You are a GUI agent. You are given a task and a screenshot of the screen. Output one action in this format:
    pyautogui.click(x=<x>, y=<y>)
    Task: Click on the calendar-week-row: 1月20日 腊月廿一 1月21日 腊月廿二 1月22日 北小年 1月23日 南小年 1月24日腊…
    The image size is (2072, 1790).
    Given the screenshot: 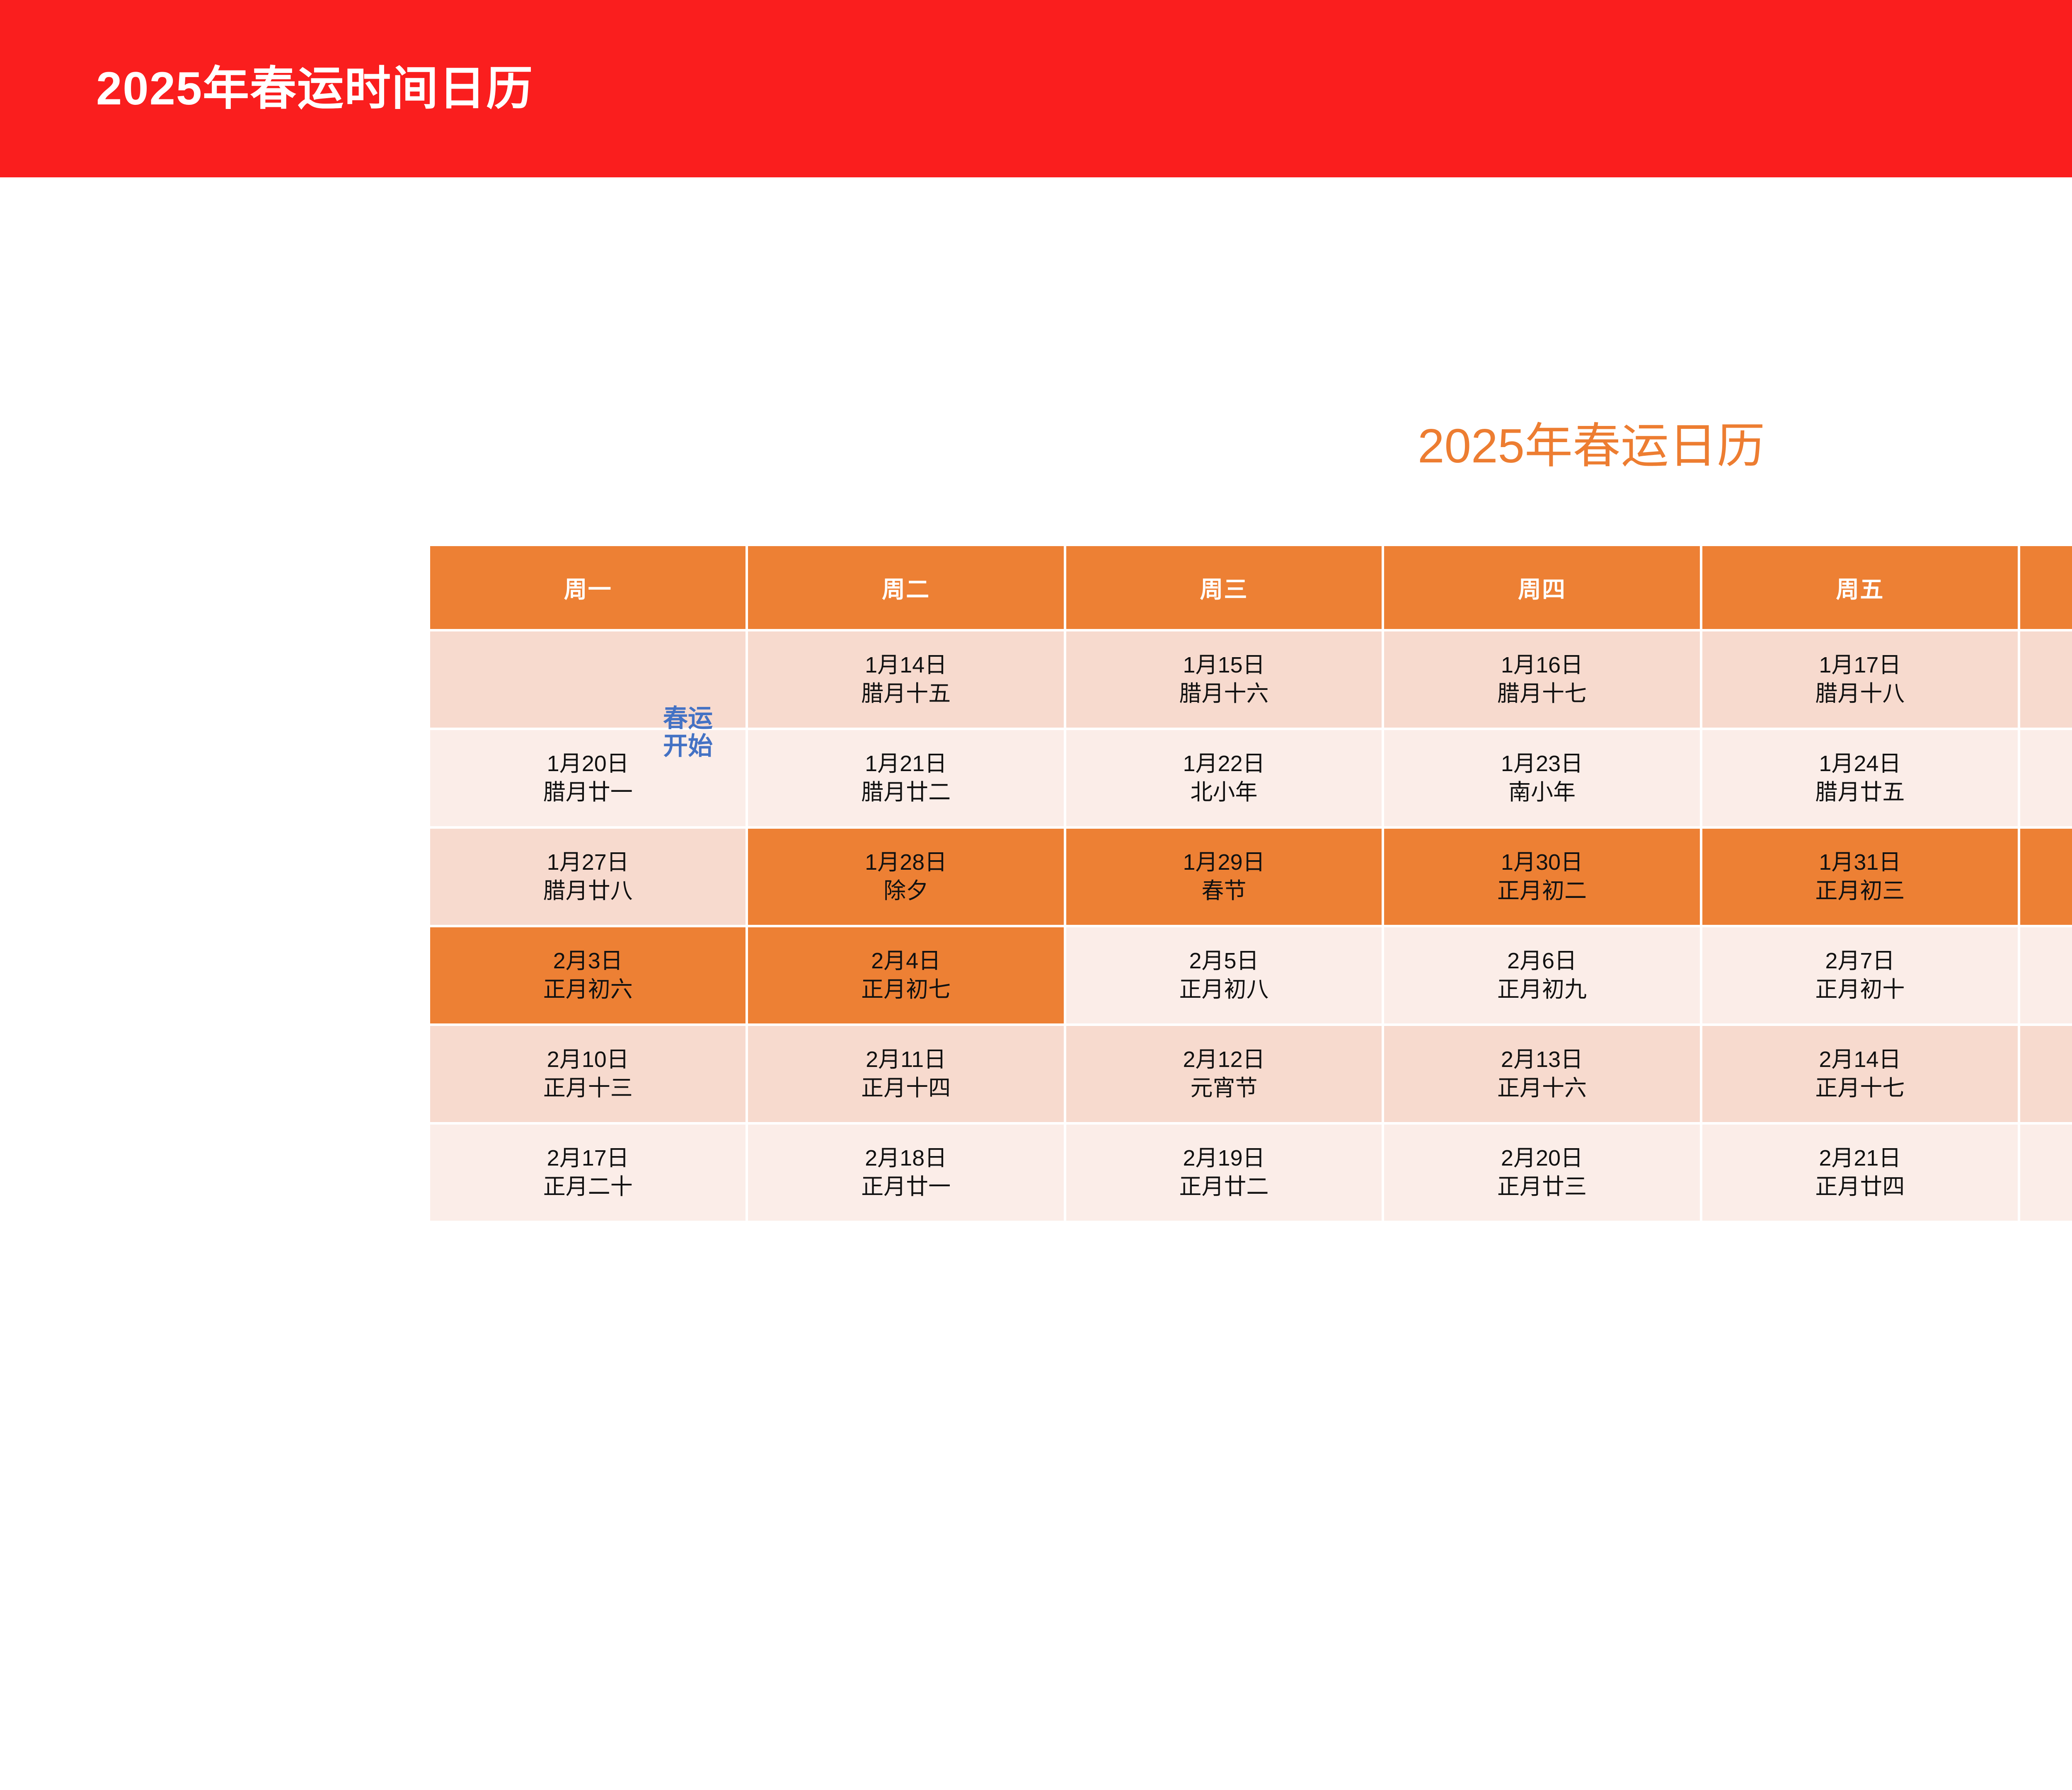 What is the action you would take?
    pyautogui.click(x=1251, y=778)
    